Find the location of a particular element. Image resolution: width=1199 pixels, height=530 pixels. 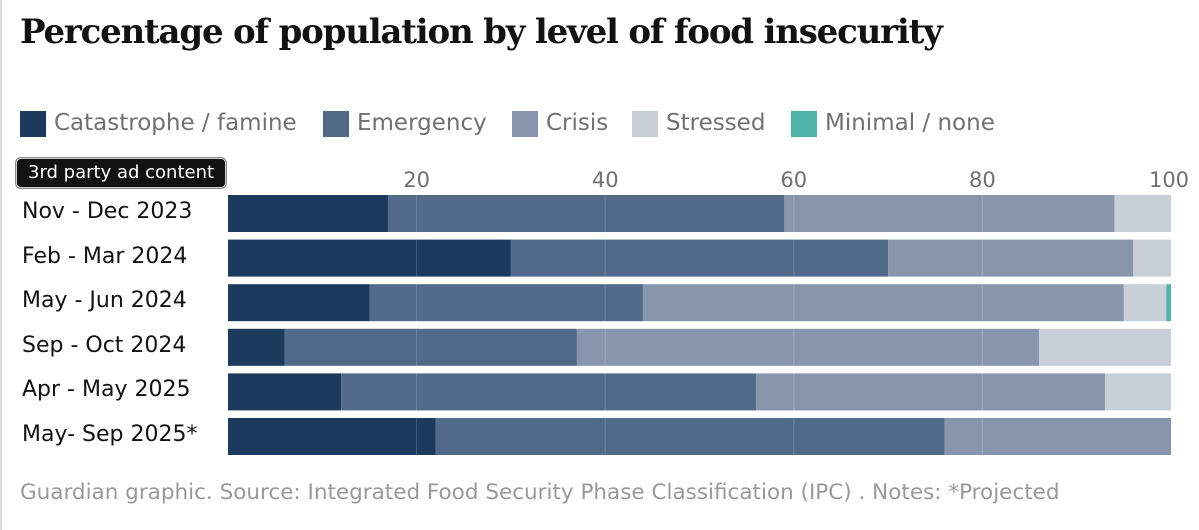

category-label: Sep - Oct 2024 is located at coordinates (104, 345).